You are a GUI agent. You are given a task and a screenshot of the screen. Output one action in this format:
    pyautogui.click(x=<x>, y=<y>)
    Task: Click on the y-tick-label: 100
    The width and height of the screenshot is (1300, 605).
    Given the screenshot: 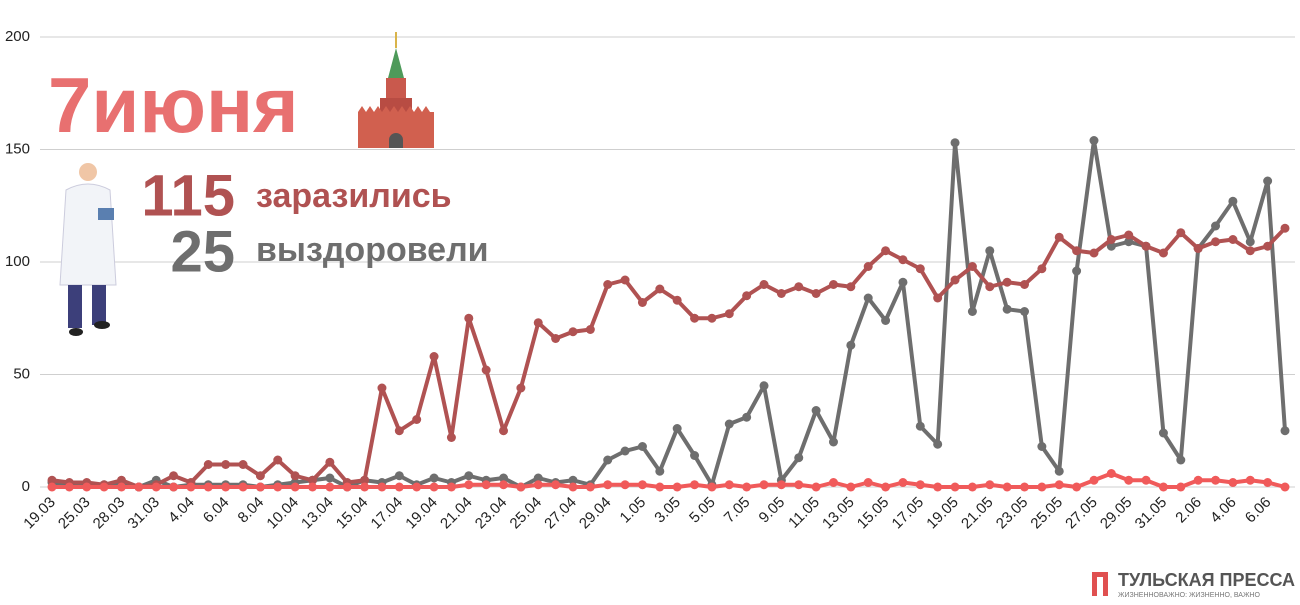 What is the action you would take?
    pyautogui.click(x=17, y=261)
    